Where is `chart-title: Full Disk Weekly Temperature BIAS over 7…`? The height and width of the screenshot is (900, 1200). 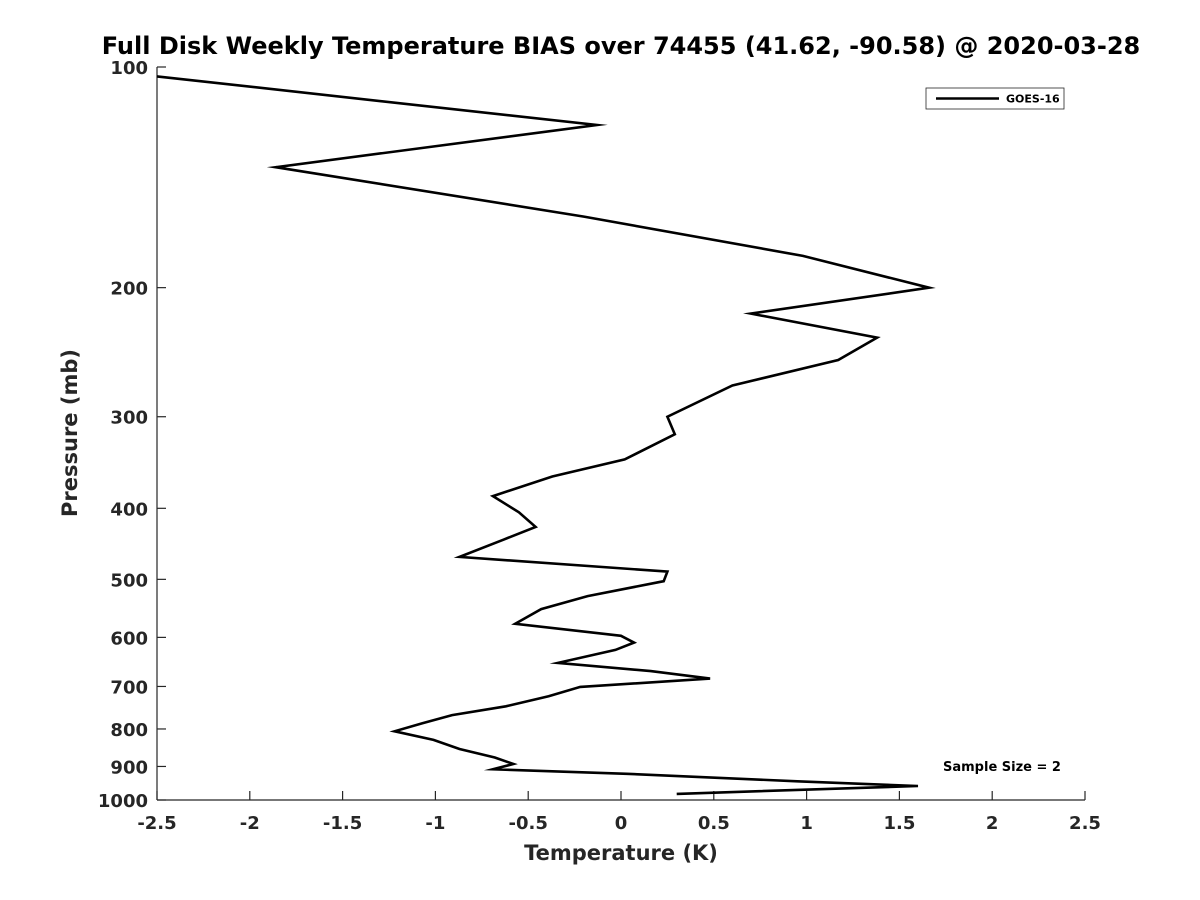
chart-title: Full Disk Weekly Temperature BIAS over 7… is located at coordinates (621, 46).